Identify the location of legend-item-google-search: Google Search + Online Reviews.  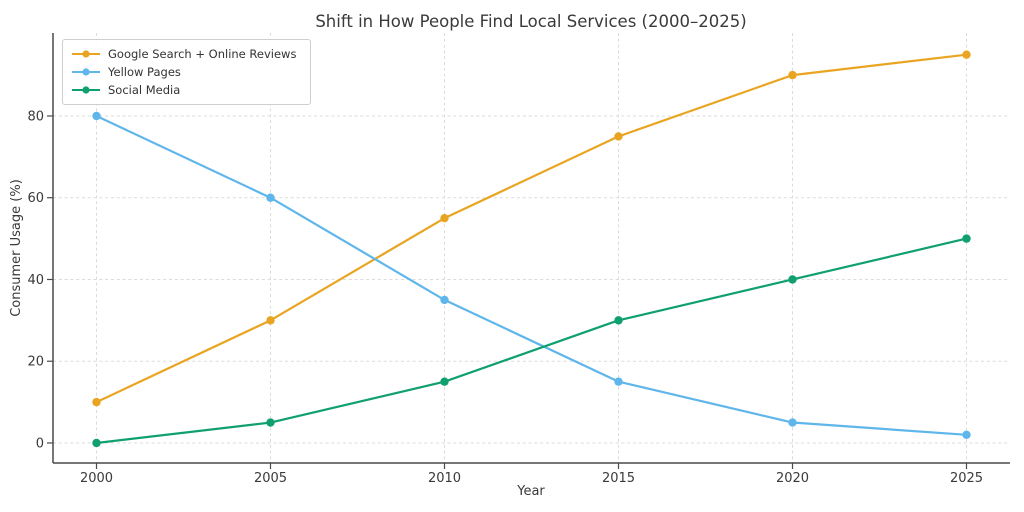
(183, 54).